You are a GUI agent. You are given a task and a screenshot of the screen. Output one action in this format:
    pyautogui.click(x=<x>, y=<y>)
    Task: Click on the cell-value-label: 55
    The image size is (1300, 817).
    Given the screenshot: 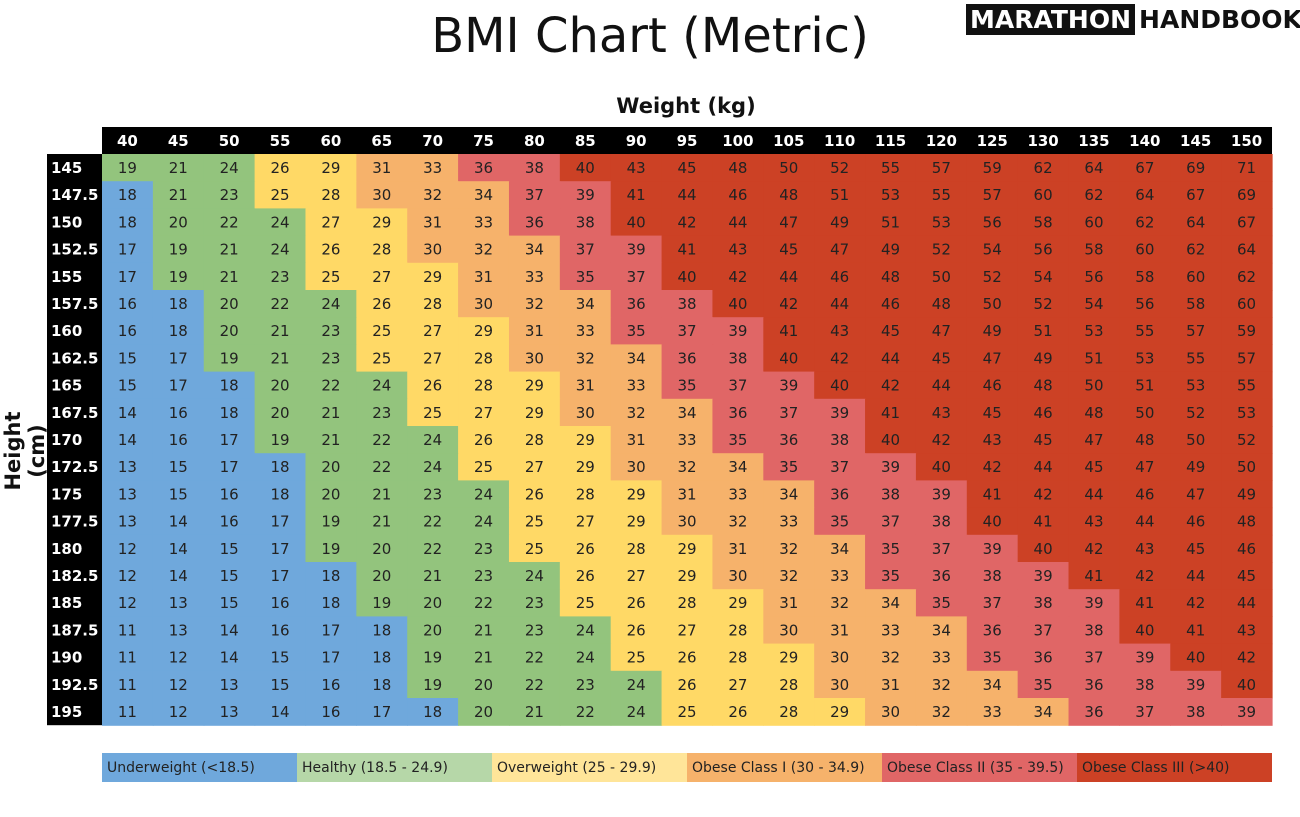 What is the action you would take?
    pyautogui.click(x=941, y=195)
    